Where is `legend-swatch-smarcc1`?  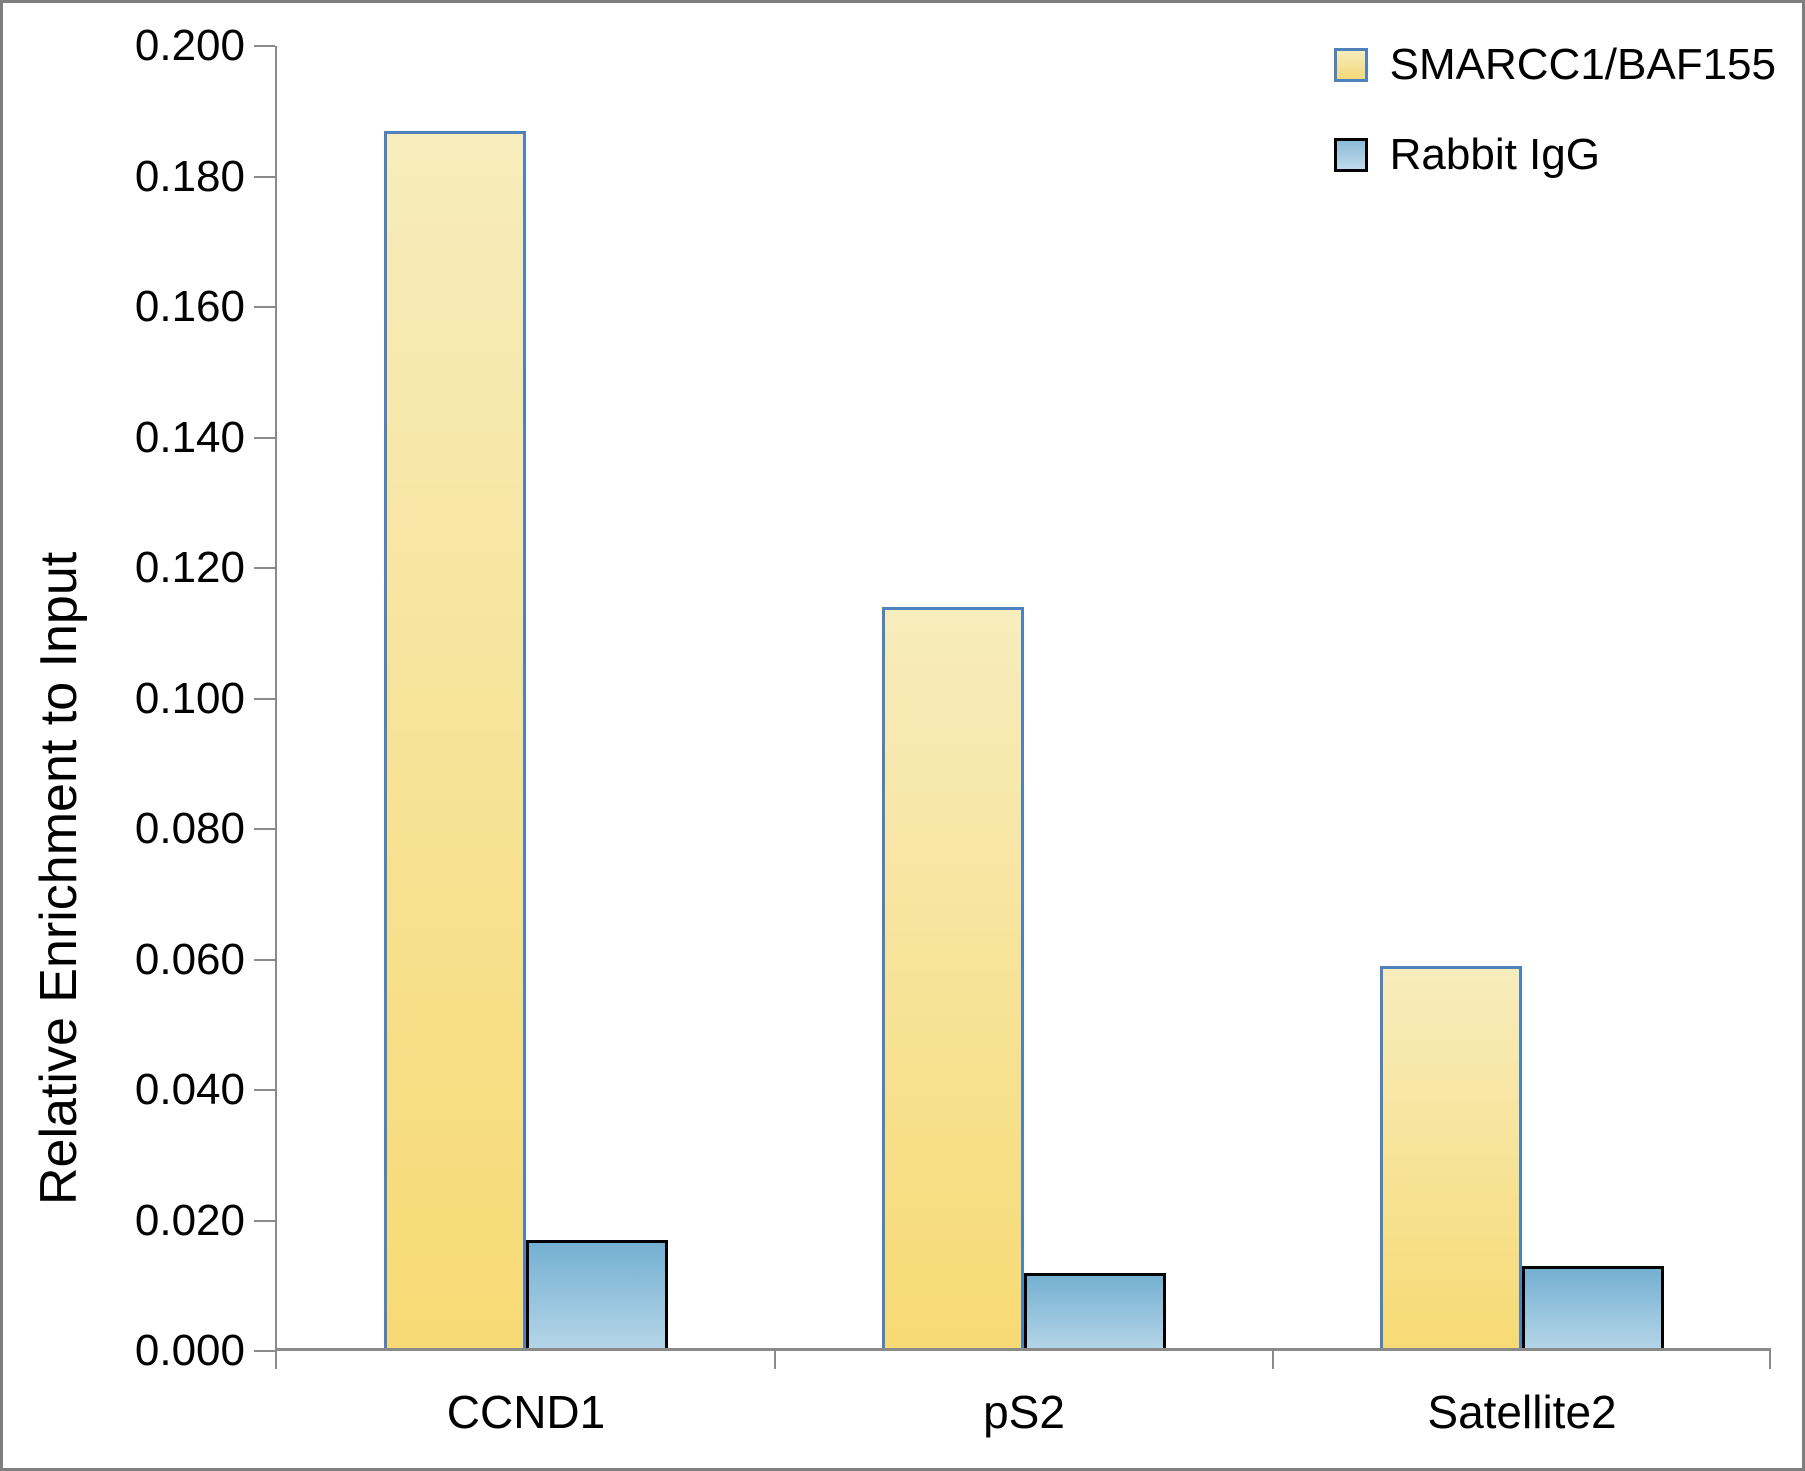 legend-swatch-smarcc1 is located at coordinates (1350, 65).